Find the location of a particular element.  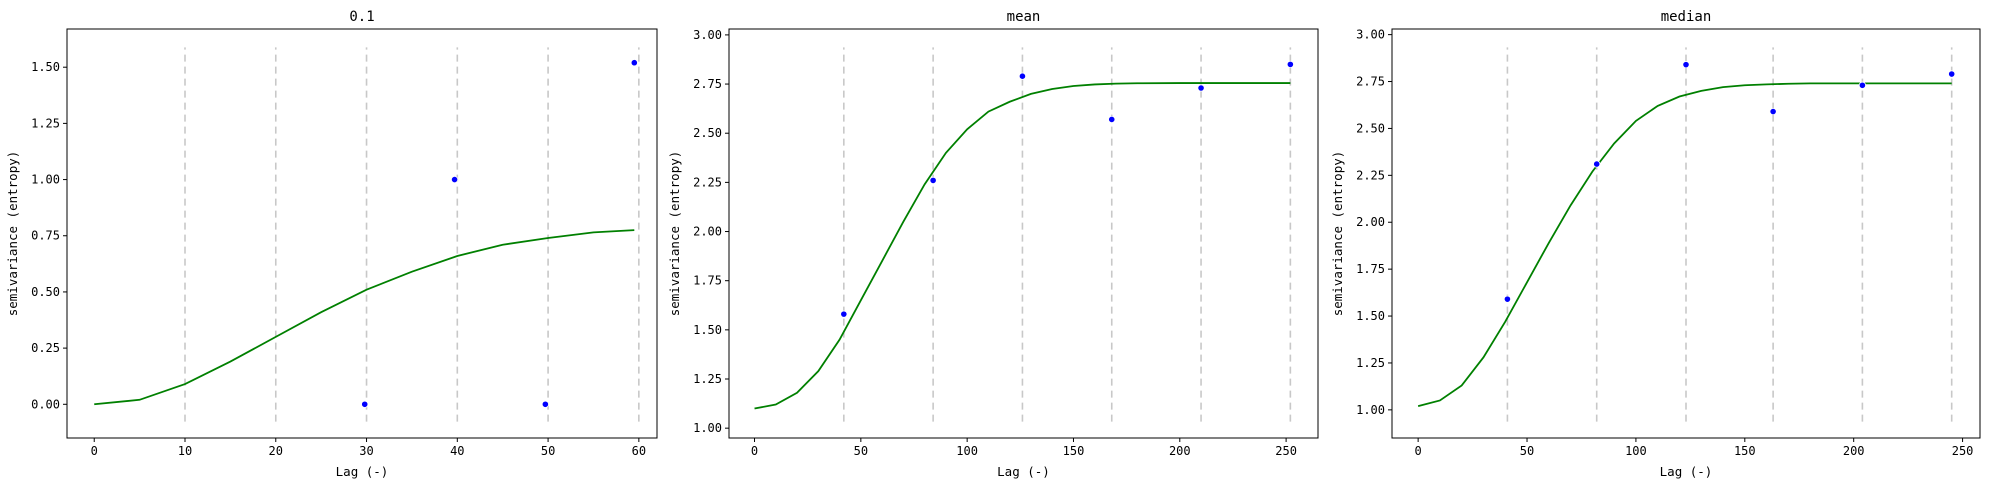

y-tick-label: 0.75 is located at coordinates (45, 236).